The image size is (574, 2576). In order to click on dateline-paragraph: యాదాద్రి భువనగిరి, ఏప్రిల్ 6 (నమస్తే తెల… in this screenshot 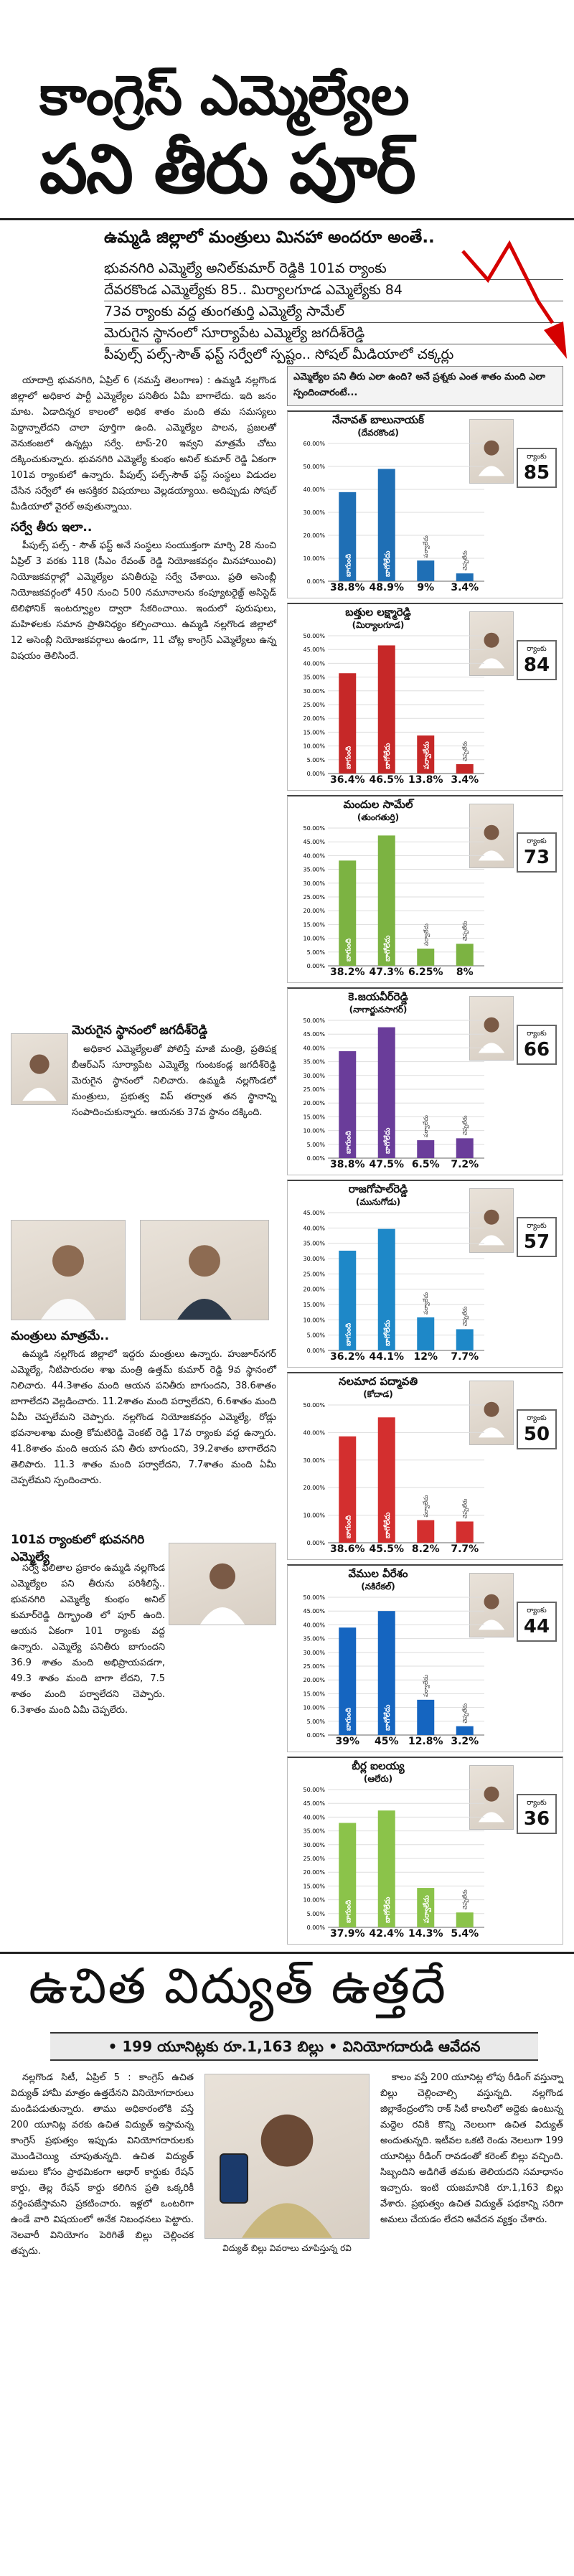, I will do `click(143, 443)`.